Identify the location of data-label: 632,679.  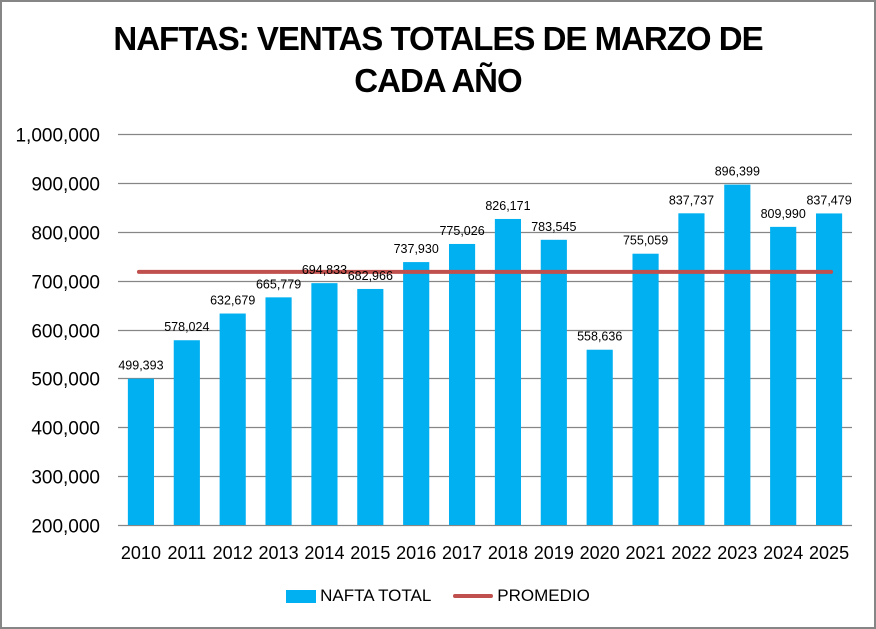
(232, 301).